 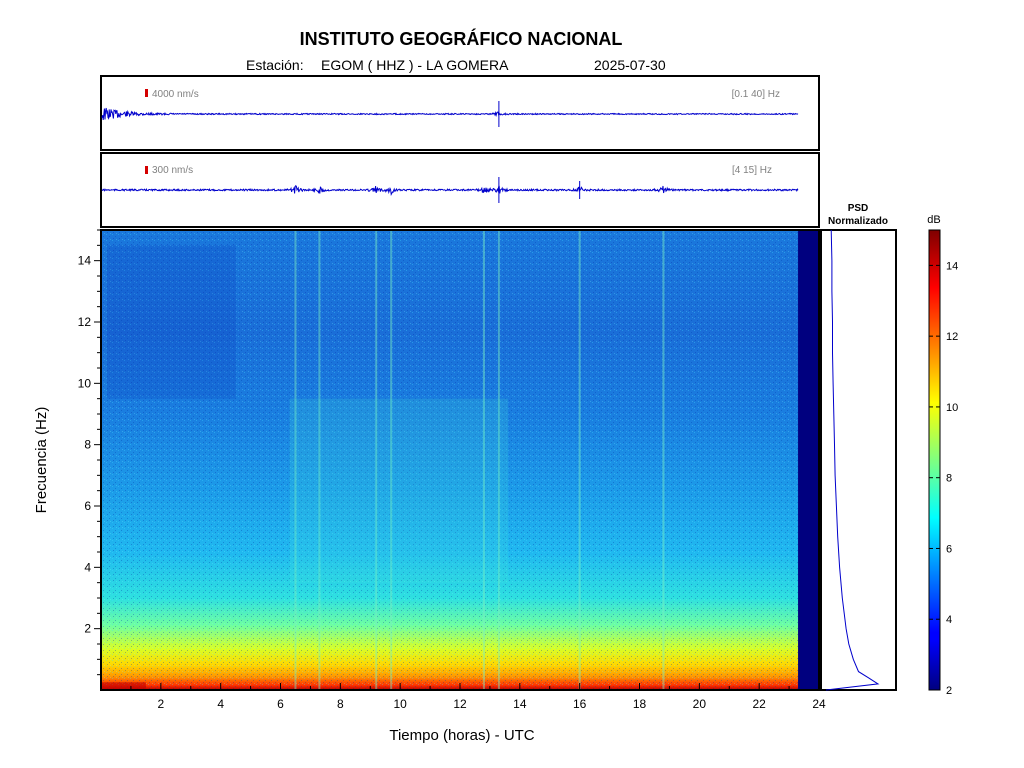 What do you see at coordinates (520, 704) in the screenshot?
I see `x-tick-label: 14` at bounding box center [520, 704].